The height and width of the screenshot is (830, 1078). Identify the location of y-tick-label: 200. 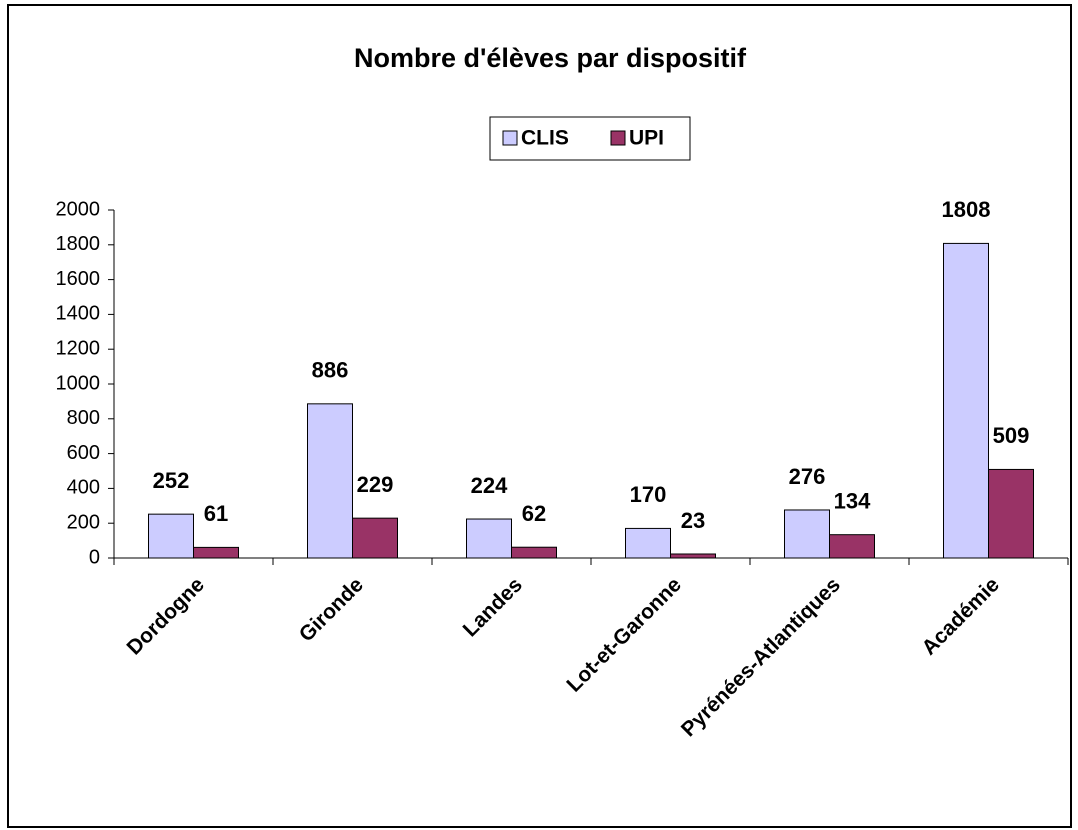
(83, 522).